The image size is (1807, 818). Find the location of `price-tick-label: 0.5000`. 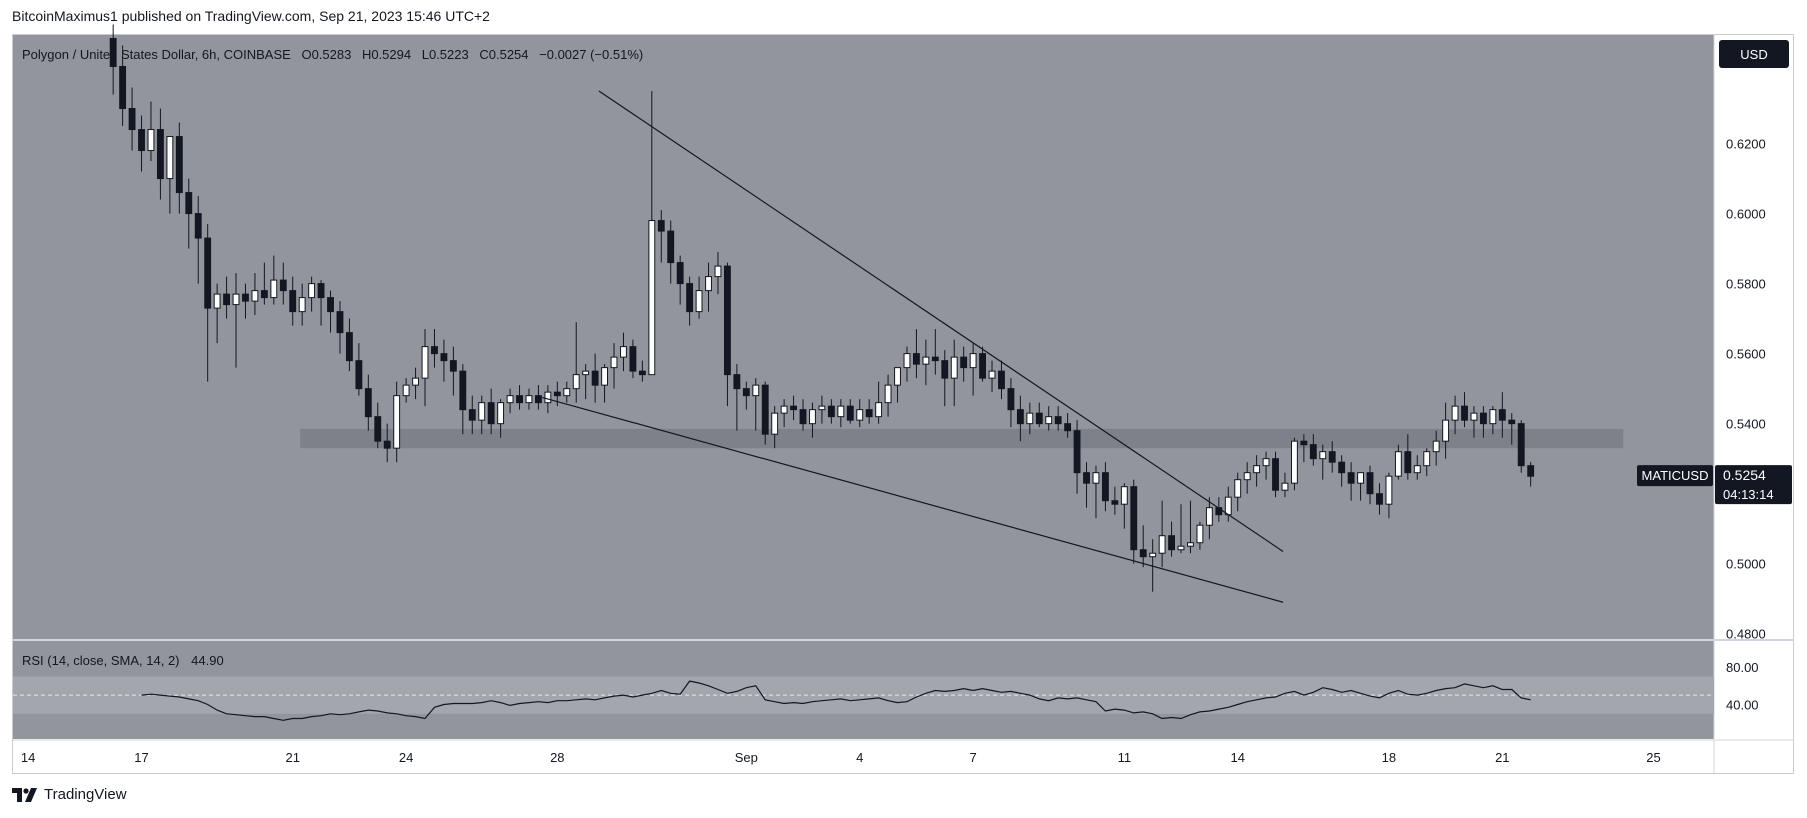

price-tick-label: 0.5000 is located at coordinates (1746, 564).